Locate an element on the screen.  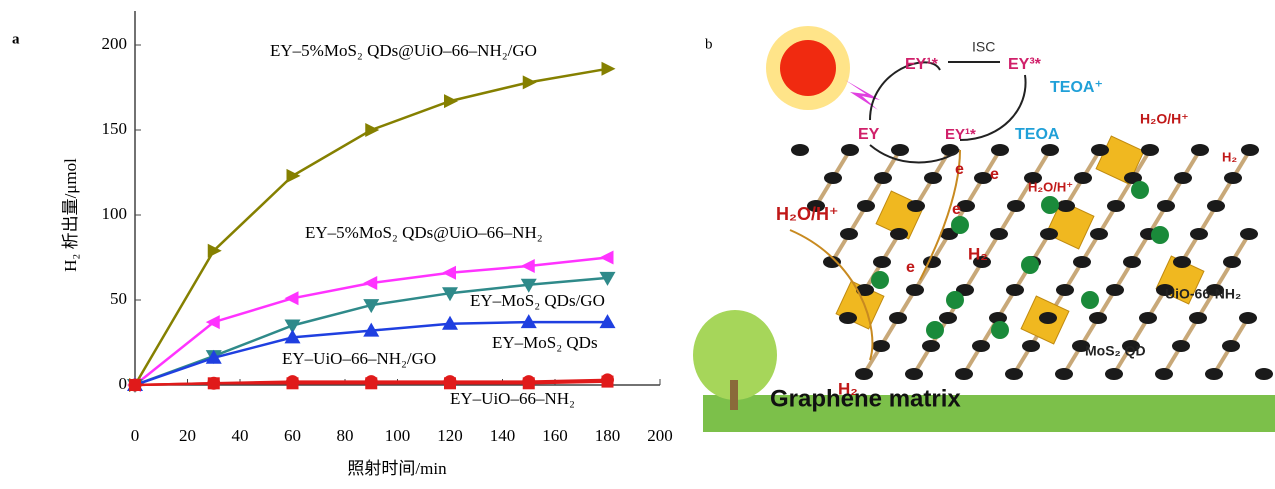
diagram-label: UiO-66-NH₂ is located at coordinates (1203, 294).